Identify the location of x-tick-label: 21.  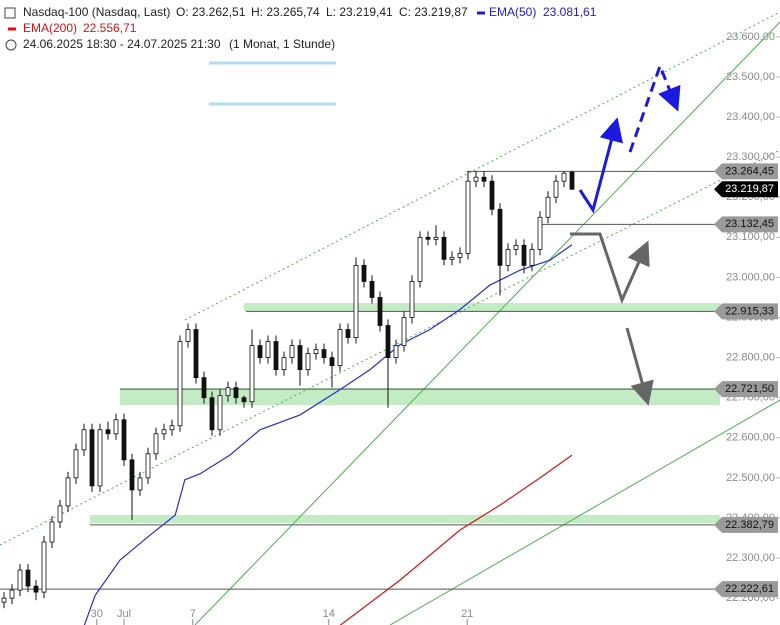
(467, 614).